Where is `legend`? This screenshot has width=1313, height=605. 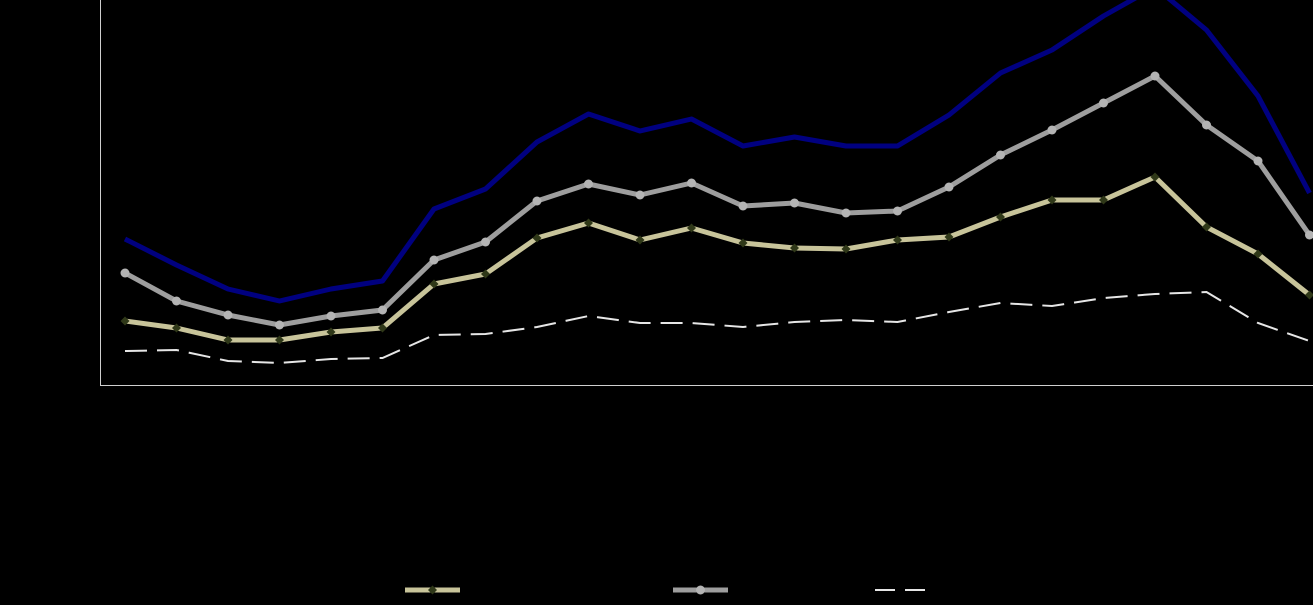 legend is located at coordinates (666, 590).